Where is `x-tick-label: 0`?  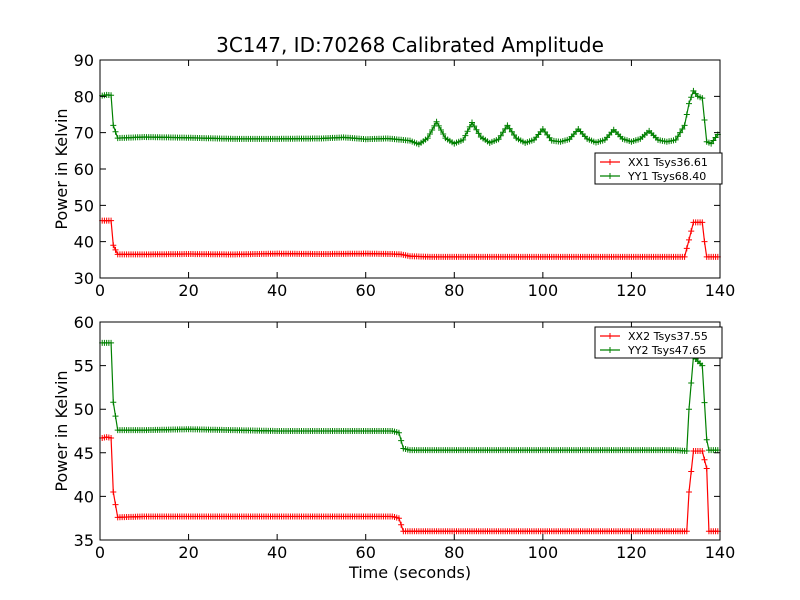 x-tick-label: 0 is located at coordinates (100, 290).